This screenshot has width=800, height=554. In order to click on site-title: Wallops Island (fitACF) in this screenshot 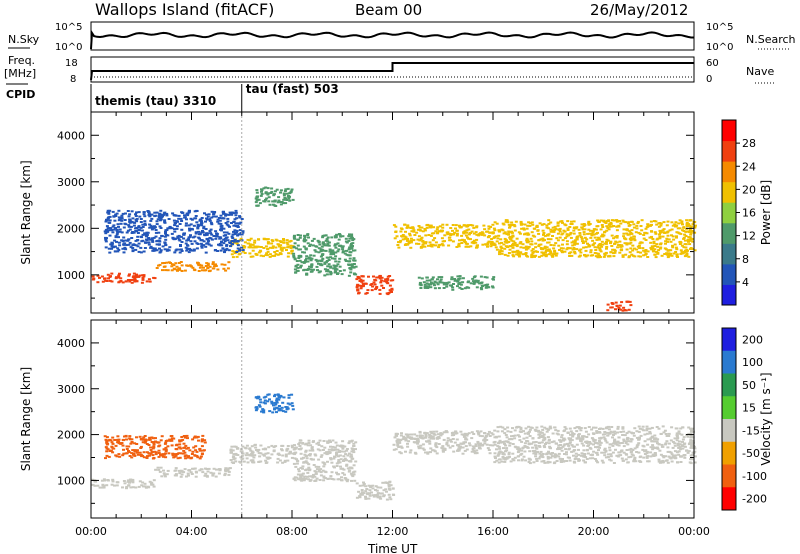, I will do `click(184, 9)`.